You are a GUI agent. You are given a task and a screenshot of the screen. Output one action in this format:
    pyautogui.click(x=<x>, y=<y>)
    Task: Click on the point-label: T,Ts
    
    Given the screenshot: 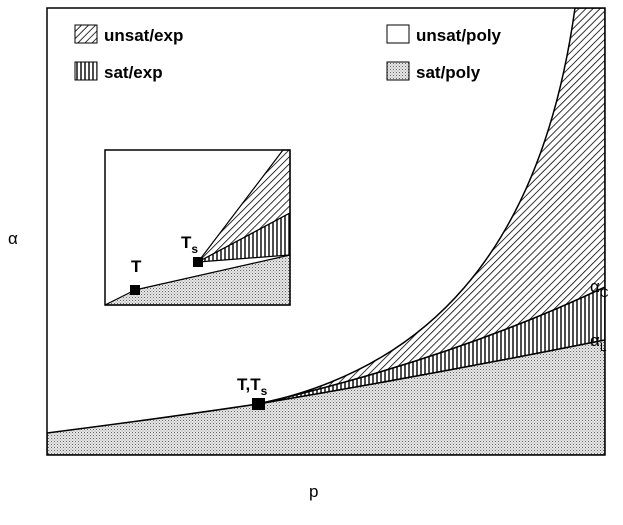 What is the action you would take?
    pyautogui.click(x=252, y=386)
    